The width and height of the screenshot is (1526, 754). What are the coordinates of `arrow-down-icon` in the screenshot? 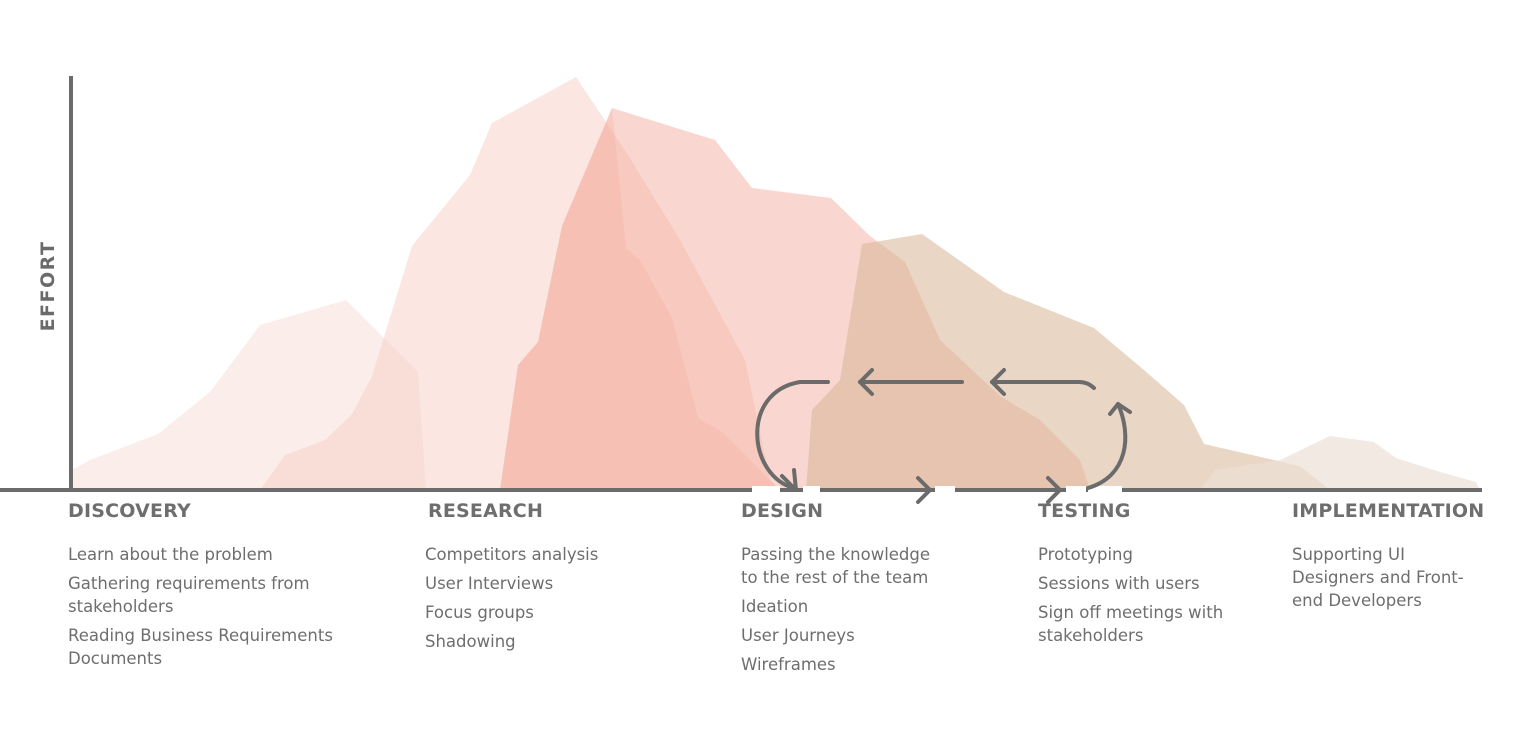 It's located at (789, 480).